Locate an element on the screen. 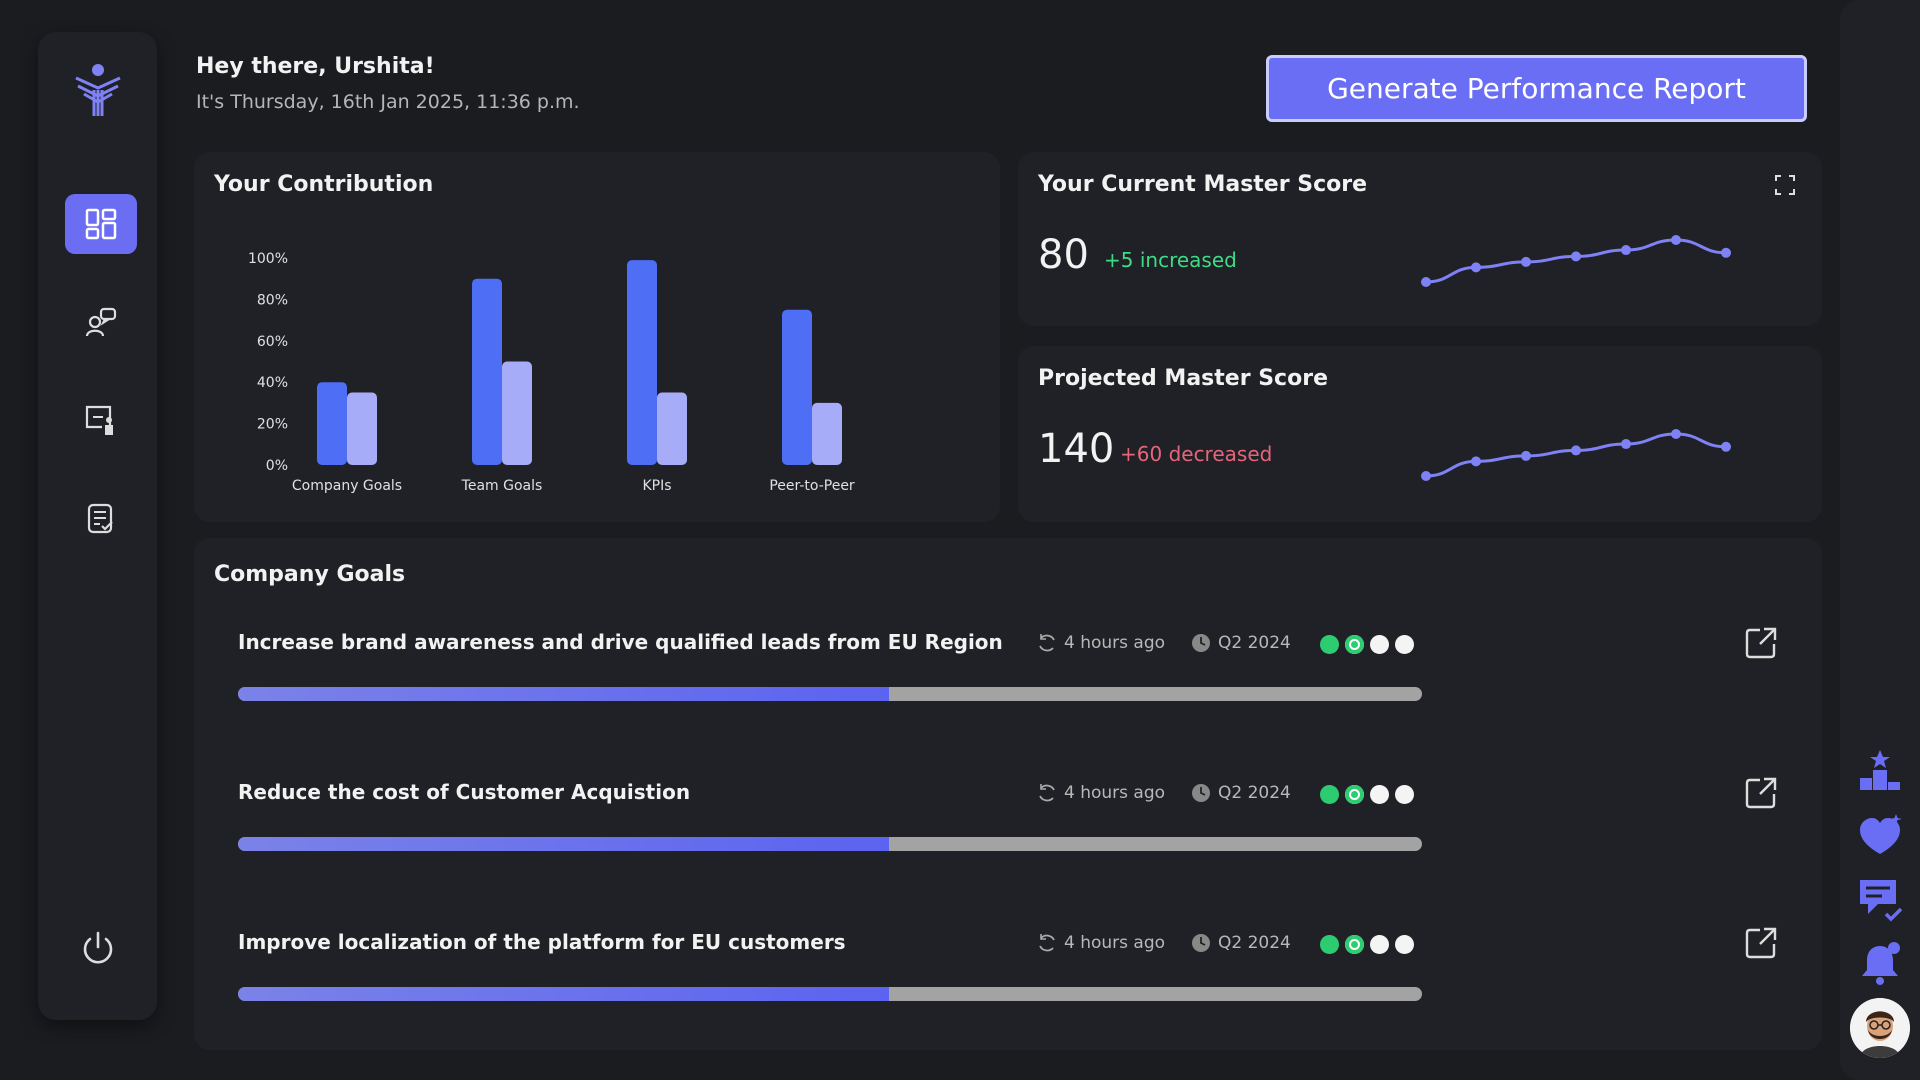 Image resolution: width=1920 pixels, height=1080 pixels. checklist-icon is located at coordinates (100, 518).